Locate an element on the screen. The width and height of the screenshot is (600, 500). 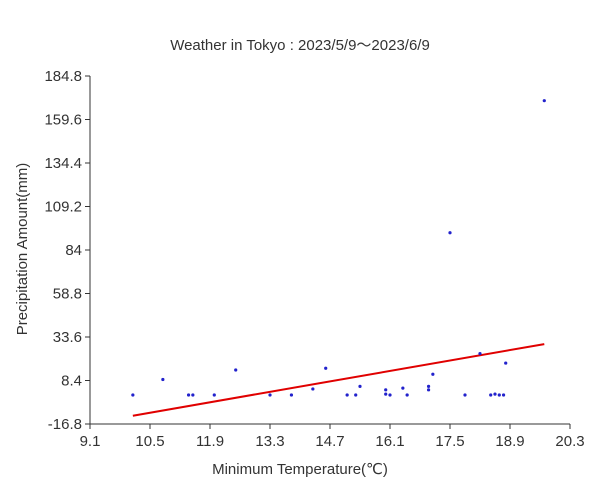
trendline is located at coordinates (338, 380).